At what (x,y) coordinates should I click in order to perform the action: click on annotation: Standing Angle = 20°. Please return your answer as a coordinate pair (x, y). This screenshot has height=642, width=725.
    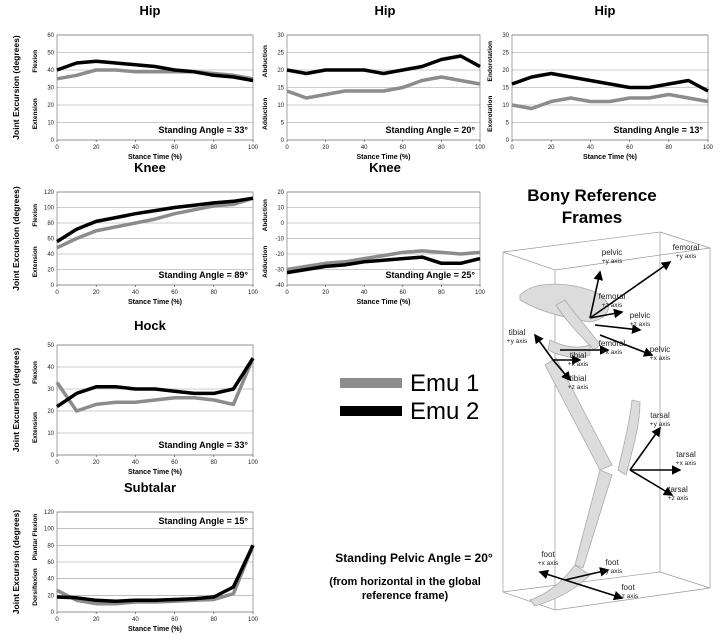
    Looking at the image, I should click on (430, 130).